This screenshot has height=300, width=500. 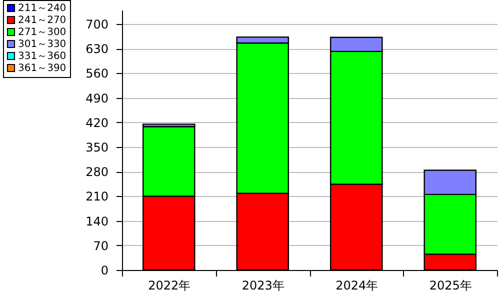 I want to click on legend-label: 211～240, so click(x=42, y=8).